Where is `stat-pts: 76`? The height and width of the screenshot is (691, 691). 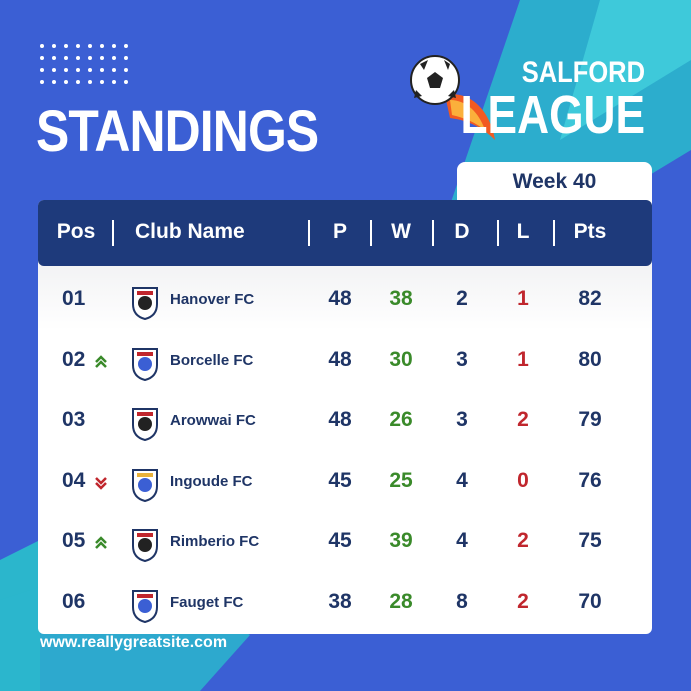 stat-pts: 76 is located at coordinates (590, 480).